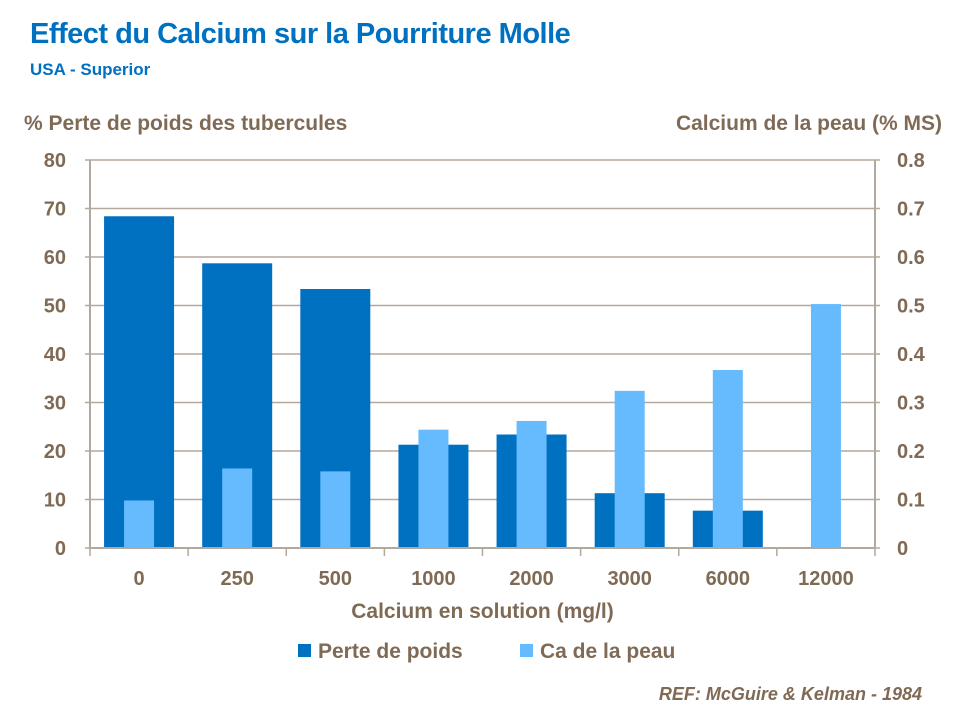  I want to click on x-tick-label: 500, so click(335, 579).